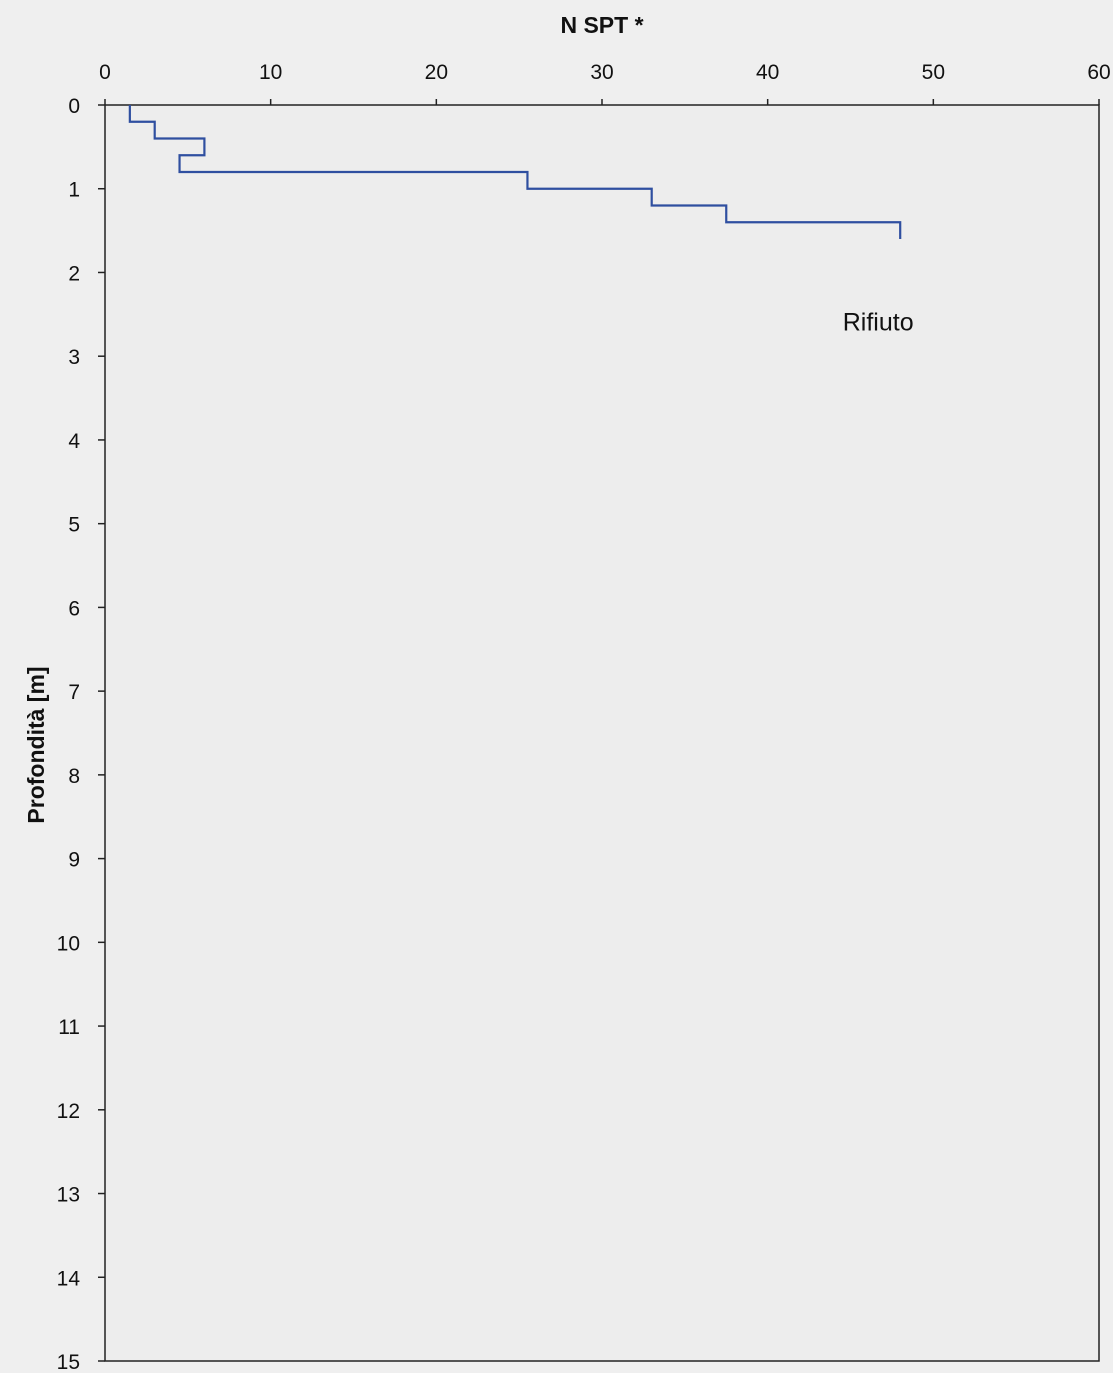  Describe the element at coordinates (36, 744) in the screenshot. I see `y-axis-title: Profondità [m]` at that location.